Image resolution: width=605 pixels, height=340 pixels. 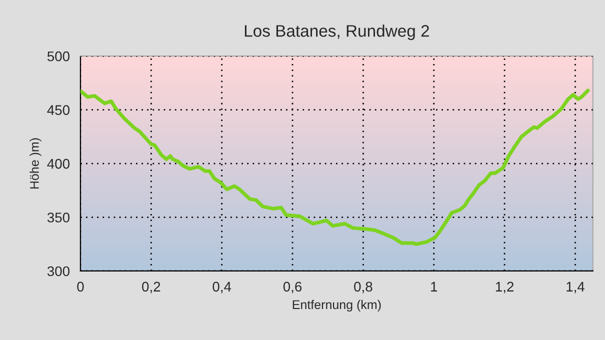 What do you see at coordinates (292, 288) in the screenshot?
I see `x-tick-label: 0,6` at bounding box center [292, 288].